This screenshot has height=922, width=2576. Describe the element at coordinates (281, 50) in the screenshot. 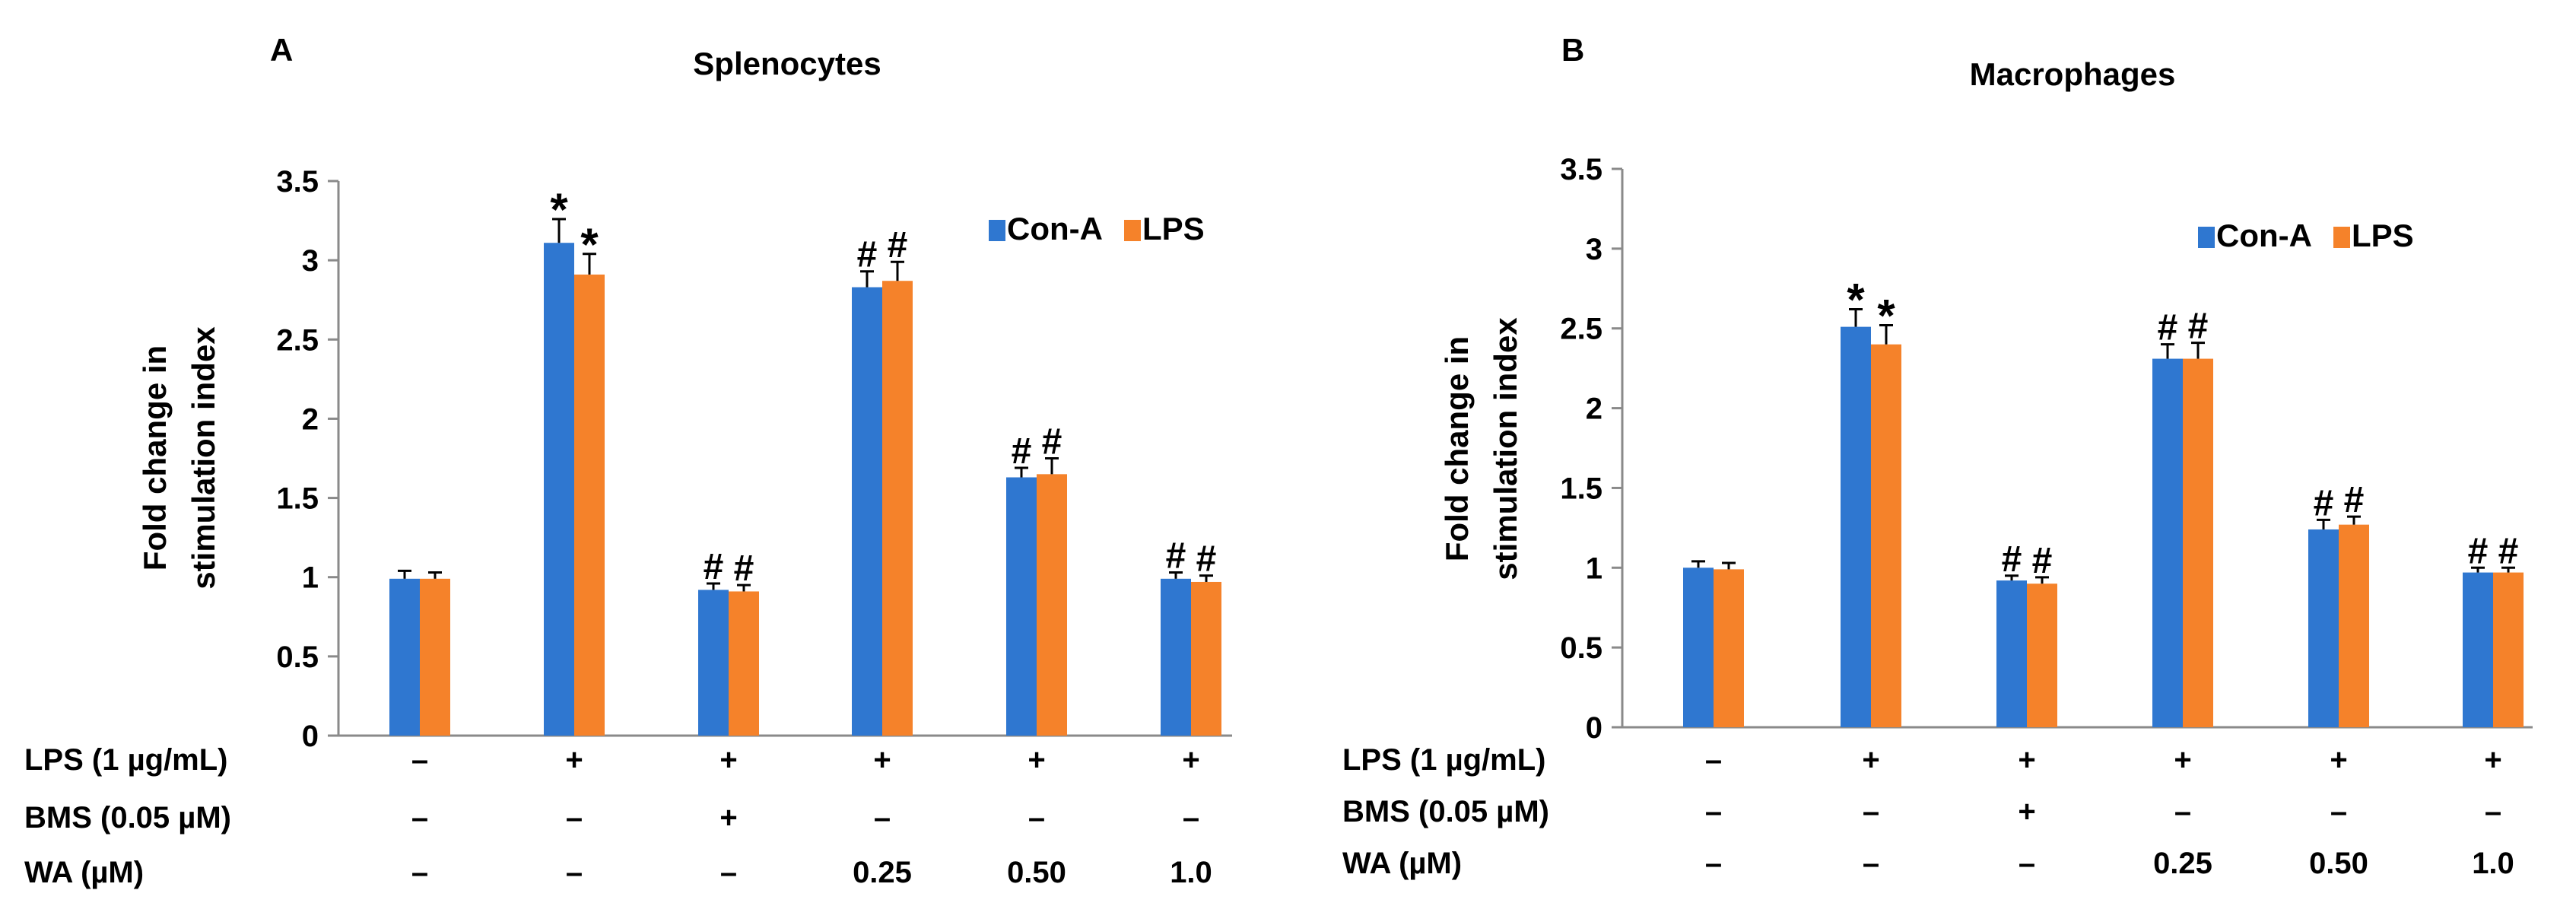

I see `panel-a-label: A` at that location.